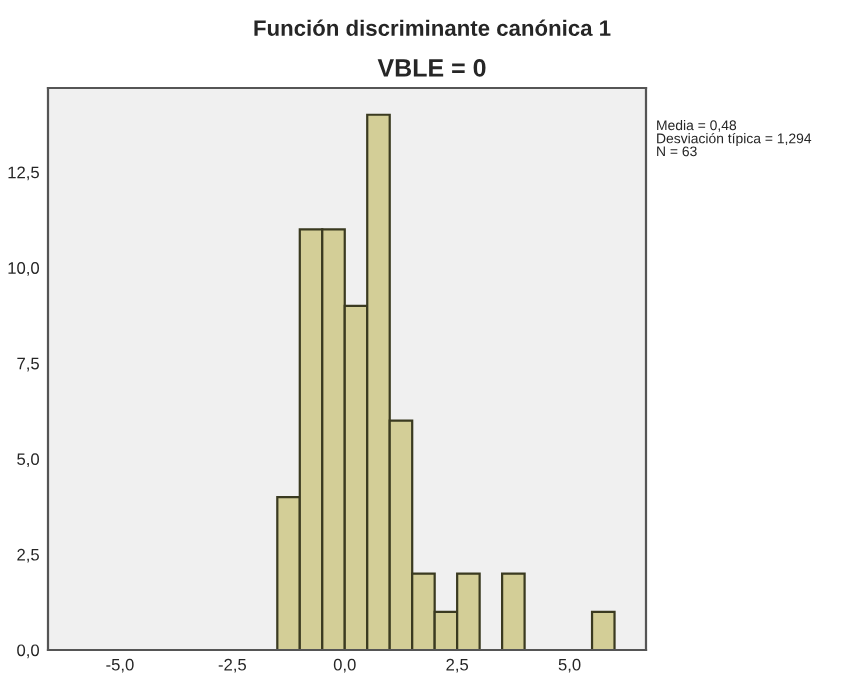 The height and width of the screenshot is (686, 864). Describe the element at coordinates (432, 27) in the screenshot. I see `chart-title: Función discriminante canónica 1` at that location.